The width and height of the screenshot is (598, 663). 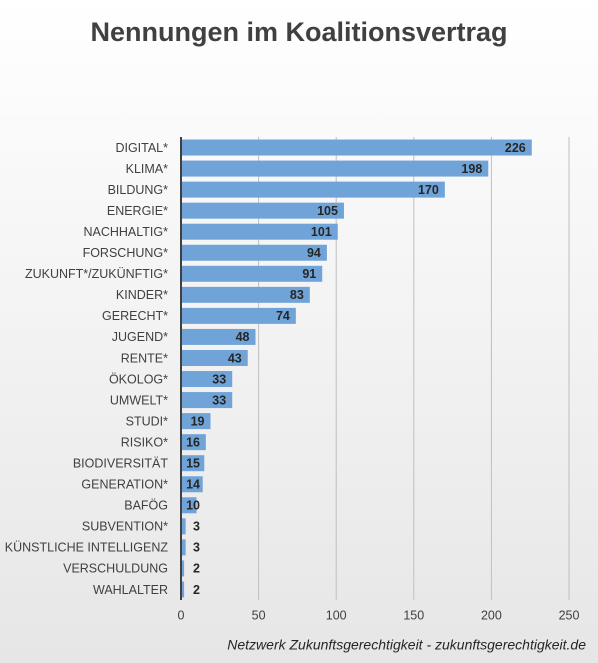 What do you see at coordinates (491, 615) in the screenshot?
I see `x-tick-label: 200` at bounding box center [491, 615].